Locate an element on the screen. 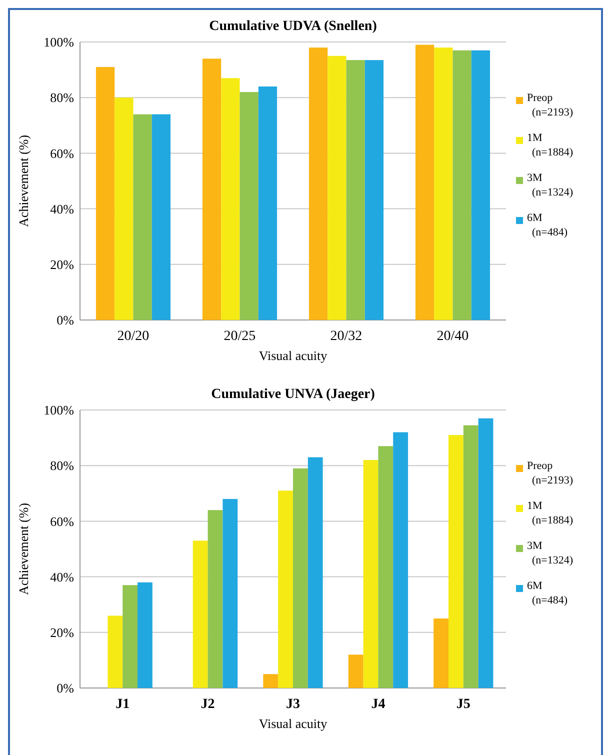 The height and width of the screenshot is (755, 607). x-tick-label: J5 is located at coordinates (463, 704).